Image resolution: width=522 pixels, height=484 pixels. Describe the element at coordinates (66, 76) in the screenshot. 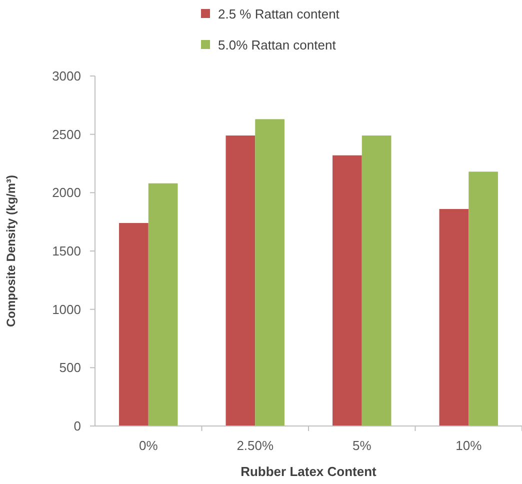

I see `y-tick-label: 3000` at that location.